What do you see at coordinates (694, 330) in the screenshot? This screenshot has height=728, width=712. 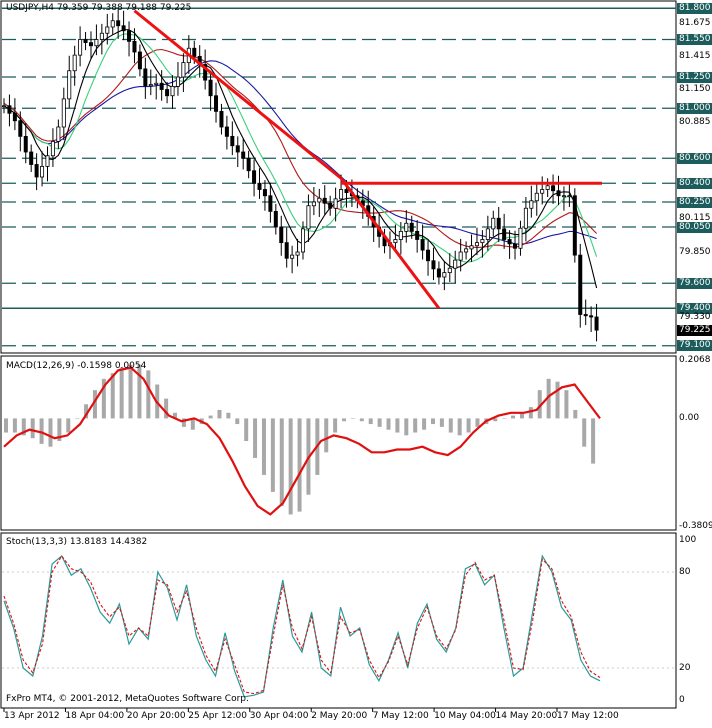 I see `price-label: 79.225` at bounding box center [694, 330].